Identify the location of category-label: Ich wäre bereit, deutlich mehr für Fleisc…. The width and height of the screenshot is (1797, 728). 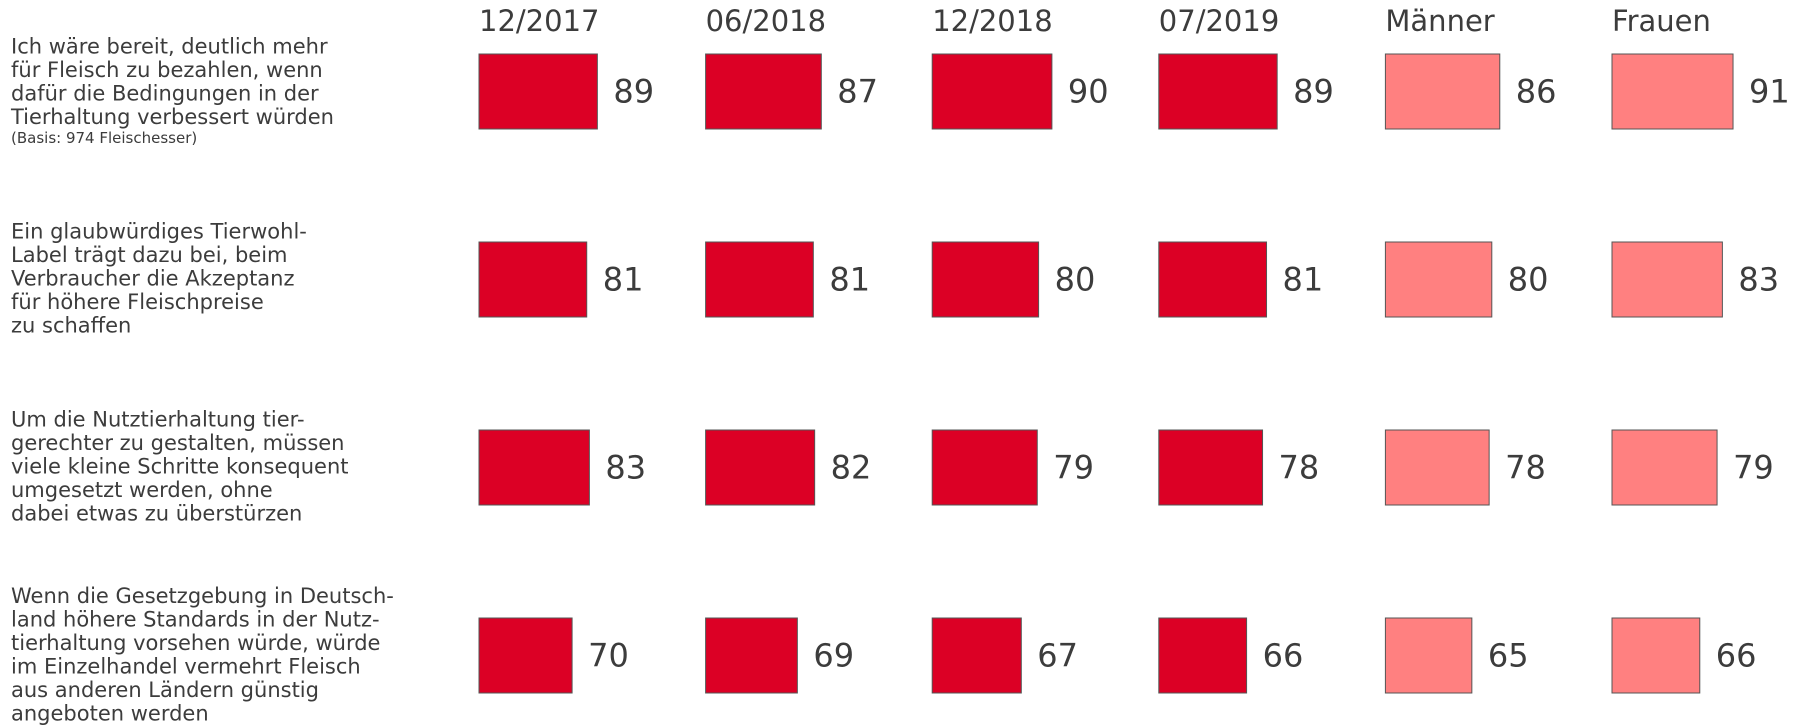
(172, 81).